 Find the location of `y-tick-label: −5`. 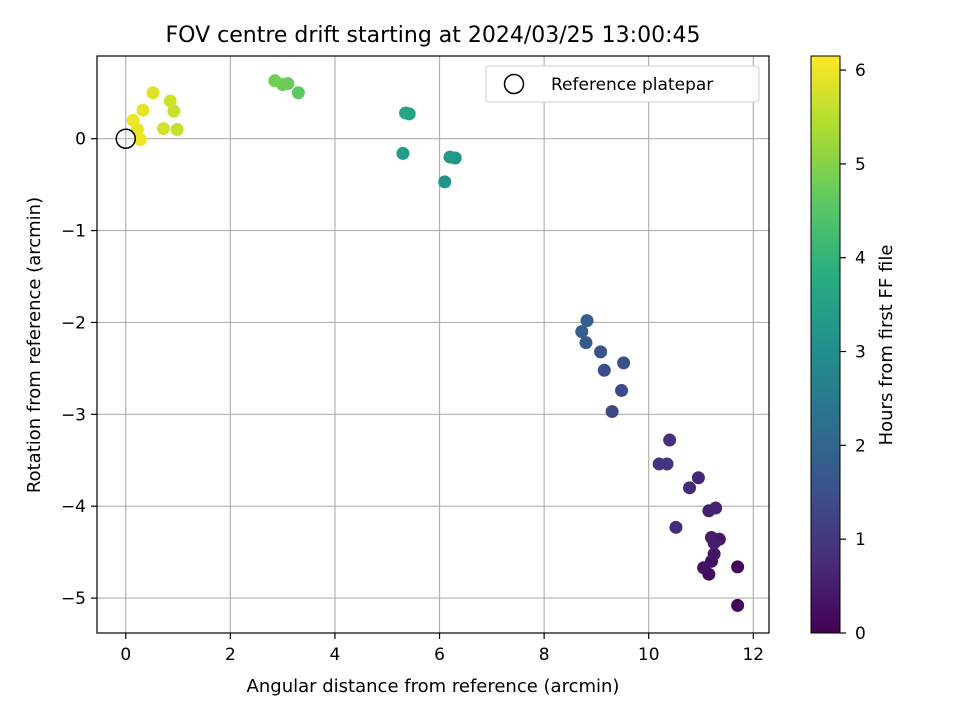

y-tick-label: −5 is located at coordinates (73, 599).